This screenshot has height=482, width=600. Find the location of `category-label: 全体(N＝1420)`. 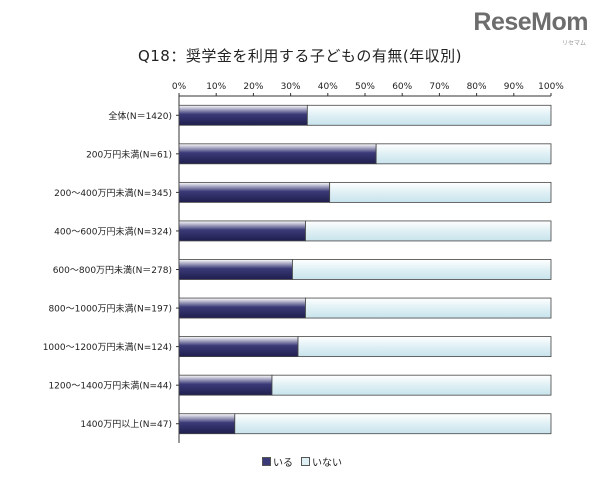

category-label: 全体(N＝1420) is located at coordinates (140, 116).